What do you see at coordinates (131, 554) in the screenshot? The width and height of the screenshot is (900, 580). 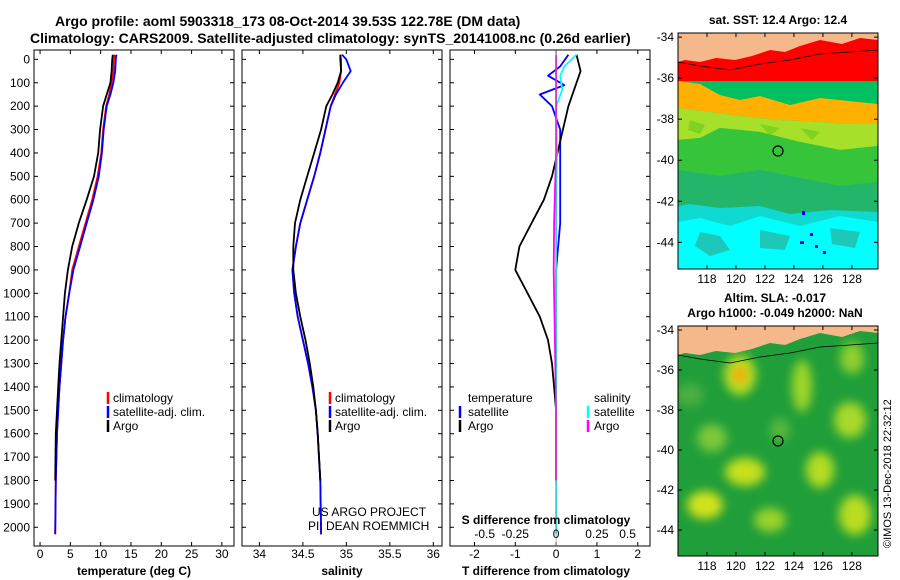 I see `x-tick-label: 15` at bounding box center [131, 554].